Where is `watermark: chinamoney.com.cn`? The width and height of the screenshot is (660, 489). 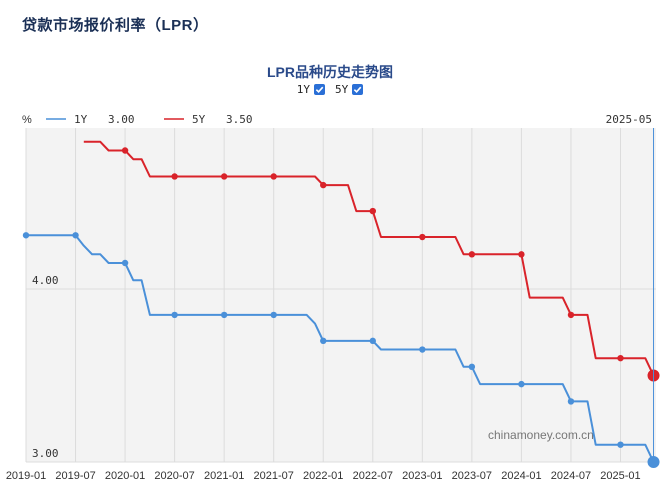 watermark: chinamoney.com.cn is located at coordinates (541, 435).